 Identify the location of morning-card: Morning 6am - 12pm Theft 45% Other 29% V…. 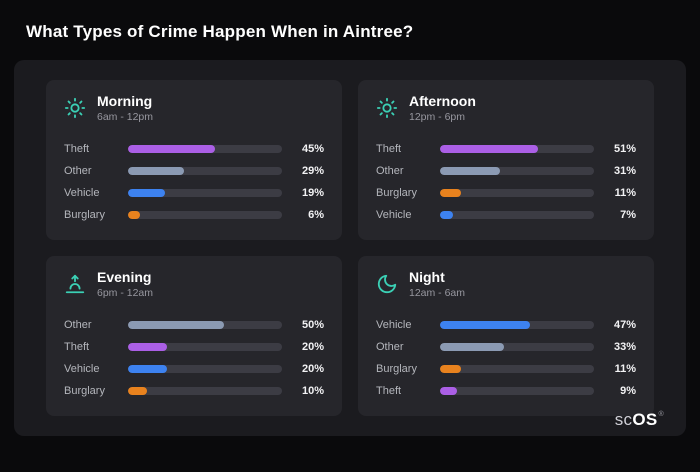
(194, 160).